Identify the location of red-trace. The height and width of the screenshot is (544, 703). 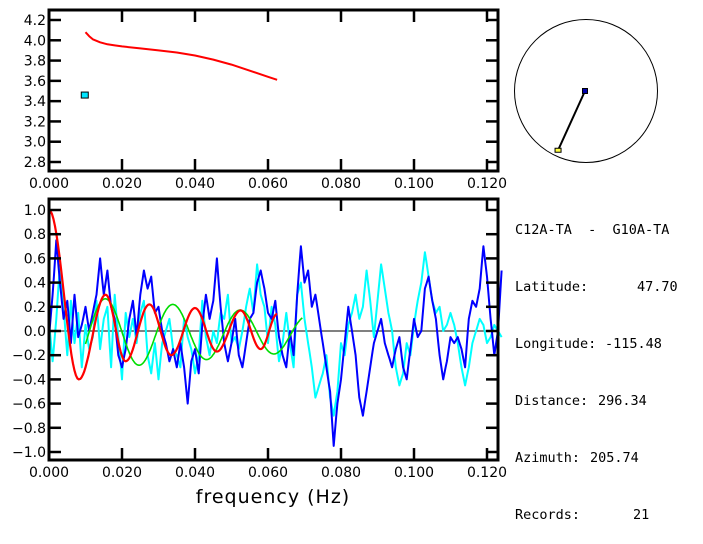
(163, 295).